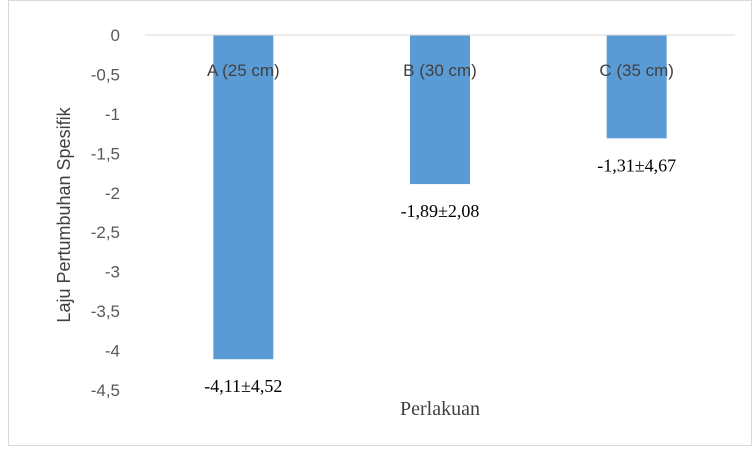  What do you see at coordinates (440, 409) in the screenshot?
I see `x-axis-label: Perlakuan` at bounding box center [440, 409].